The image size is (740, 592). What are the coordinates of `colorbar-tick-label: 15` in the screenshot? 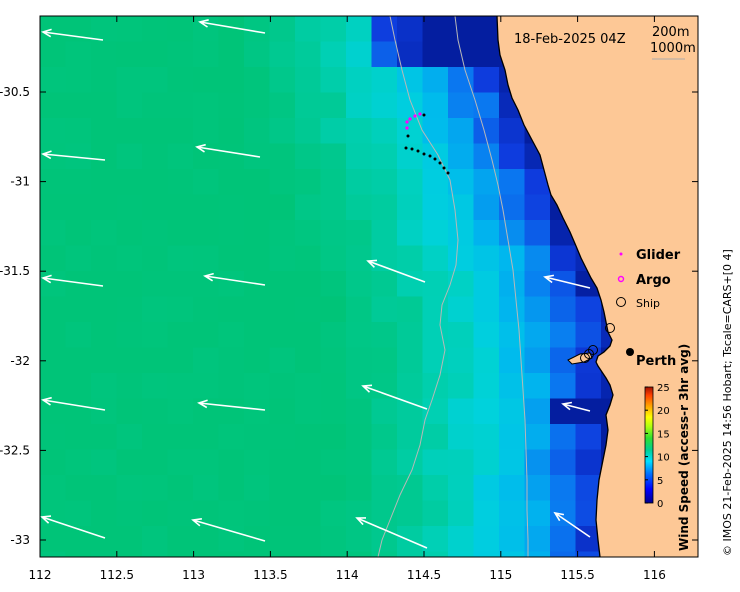 It's located at (663, 434).